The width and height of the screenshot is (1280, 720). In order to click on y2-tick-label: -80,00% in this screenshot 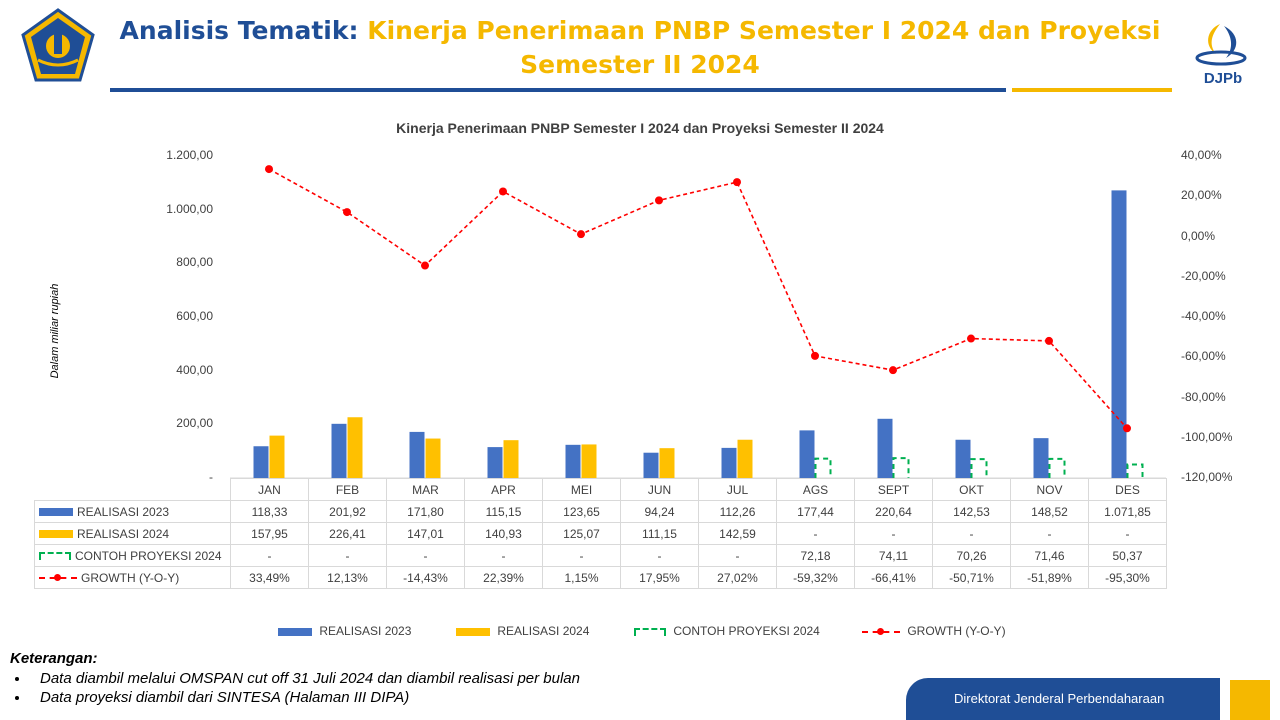, I will do `click(1203, 396)`.